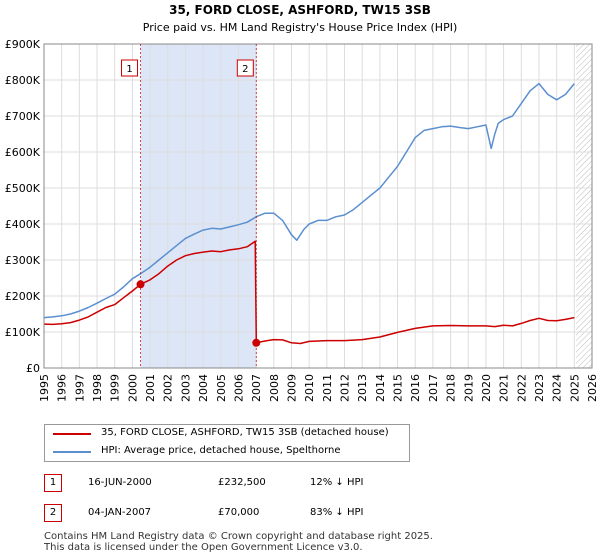 This screenshot has width=600, height=560. What do you see at coordinates (53, 483) in the screenshot?
I see `transaction-marker-label: 1` at bounding box center [53, 483].